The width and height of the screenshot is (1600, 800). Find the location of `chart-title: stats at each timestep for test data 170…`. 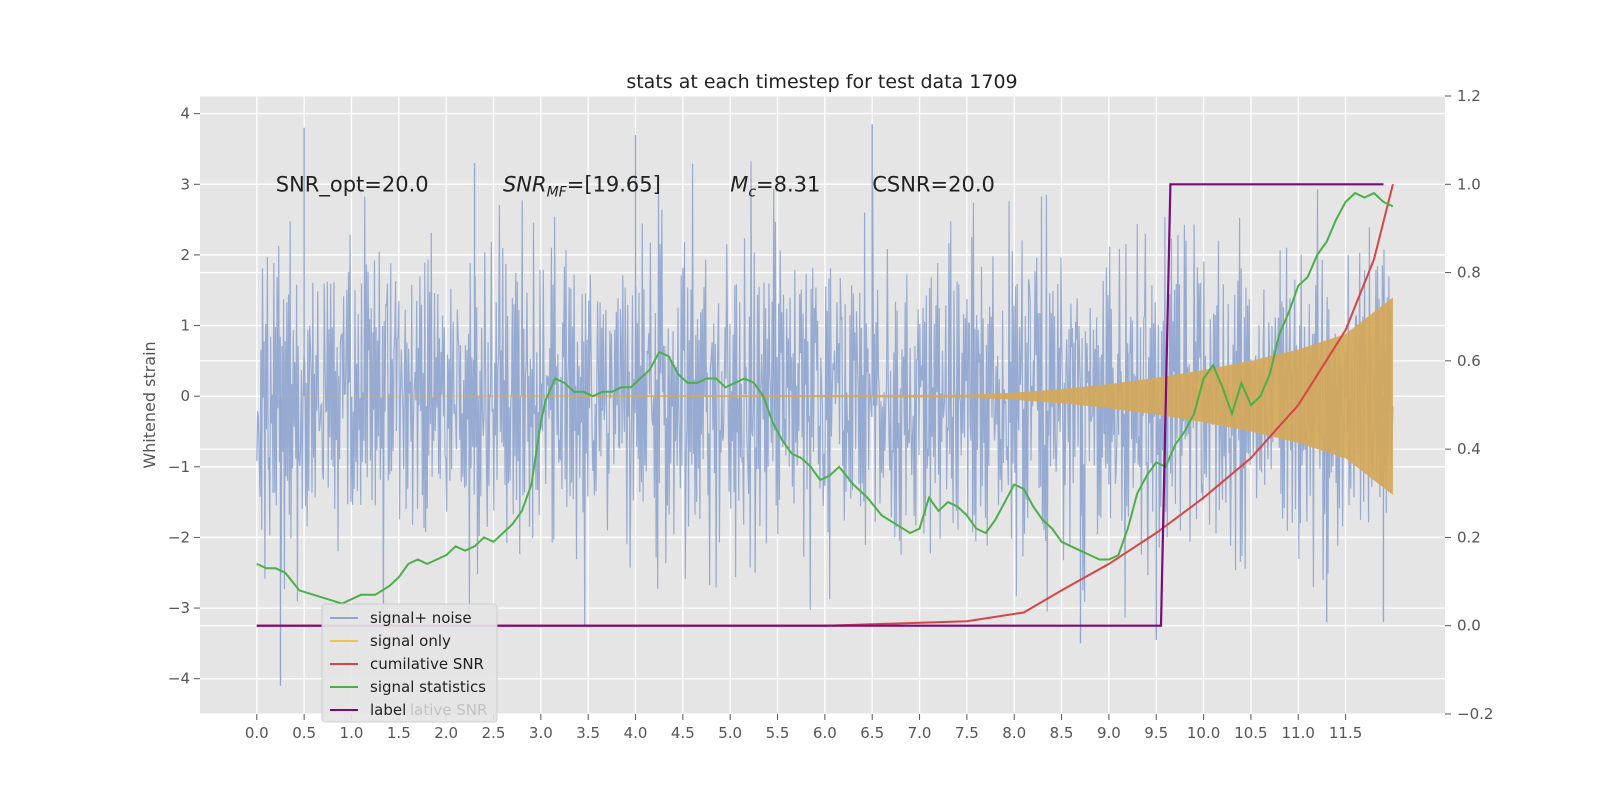

chart-title: stats at each timestep for test data 170… is located at coordinates (821, 82).